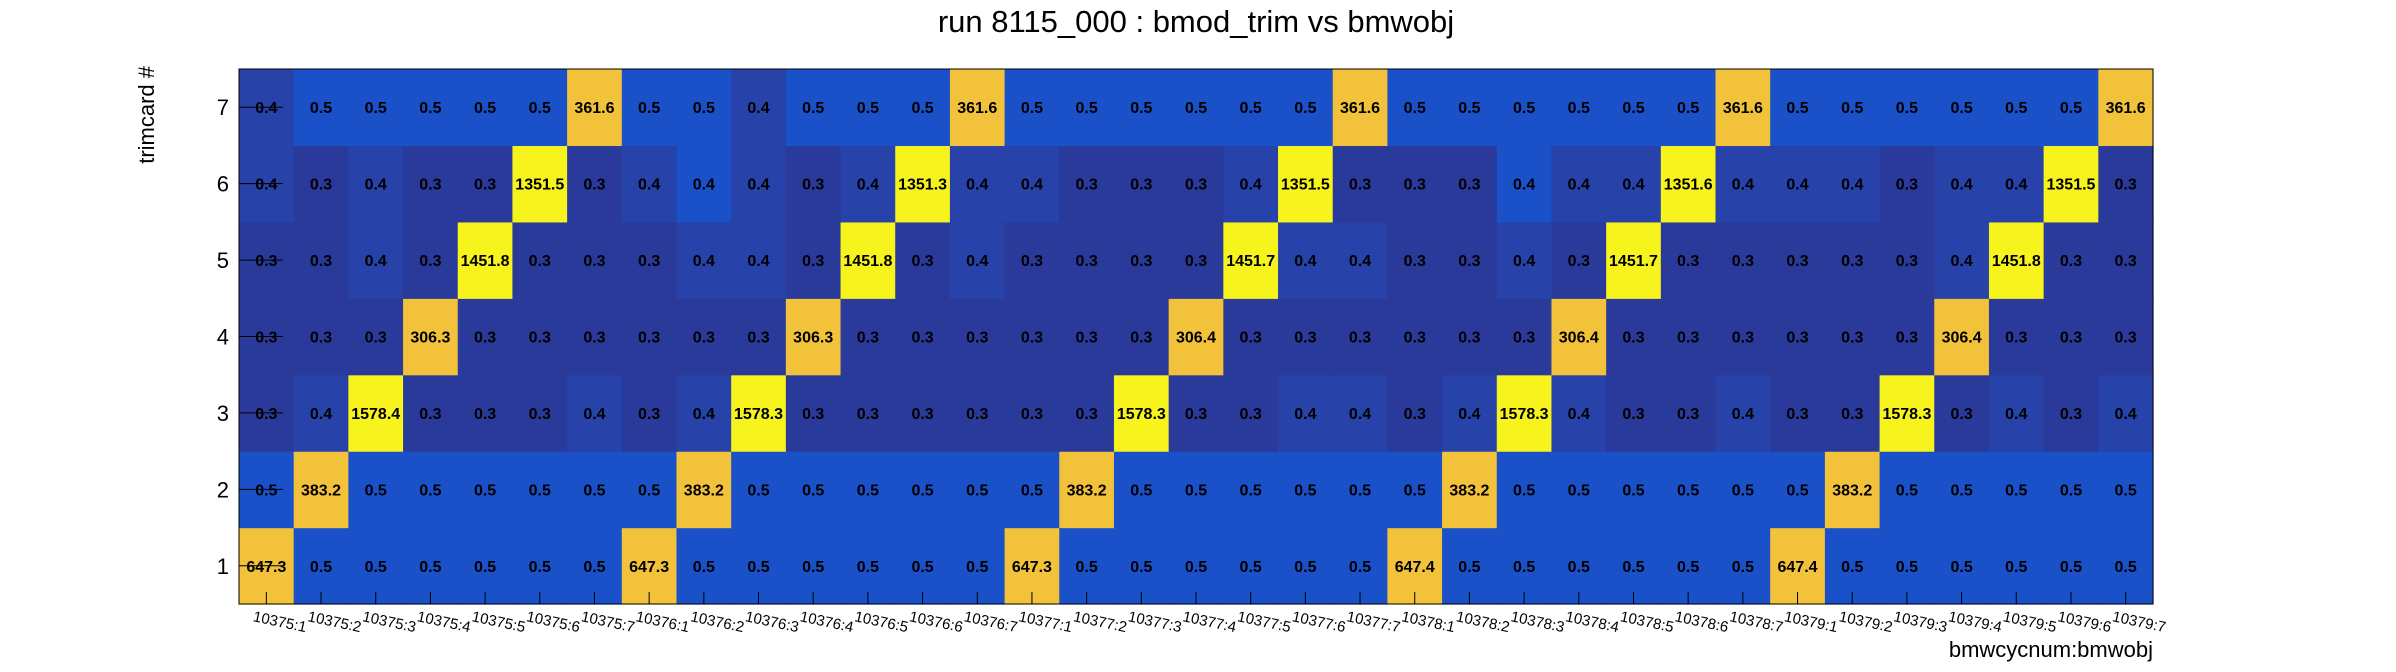  What do you see at coordinates (990, 622) in the screenshot?
I see `x-tick-label: 10376:7` at bounding box center [990, 622].